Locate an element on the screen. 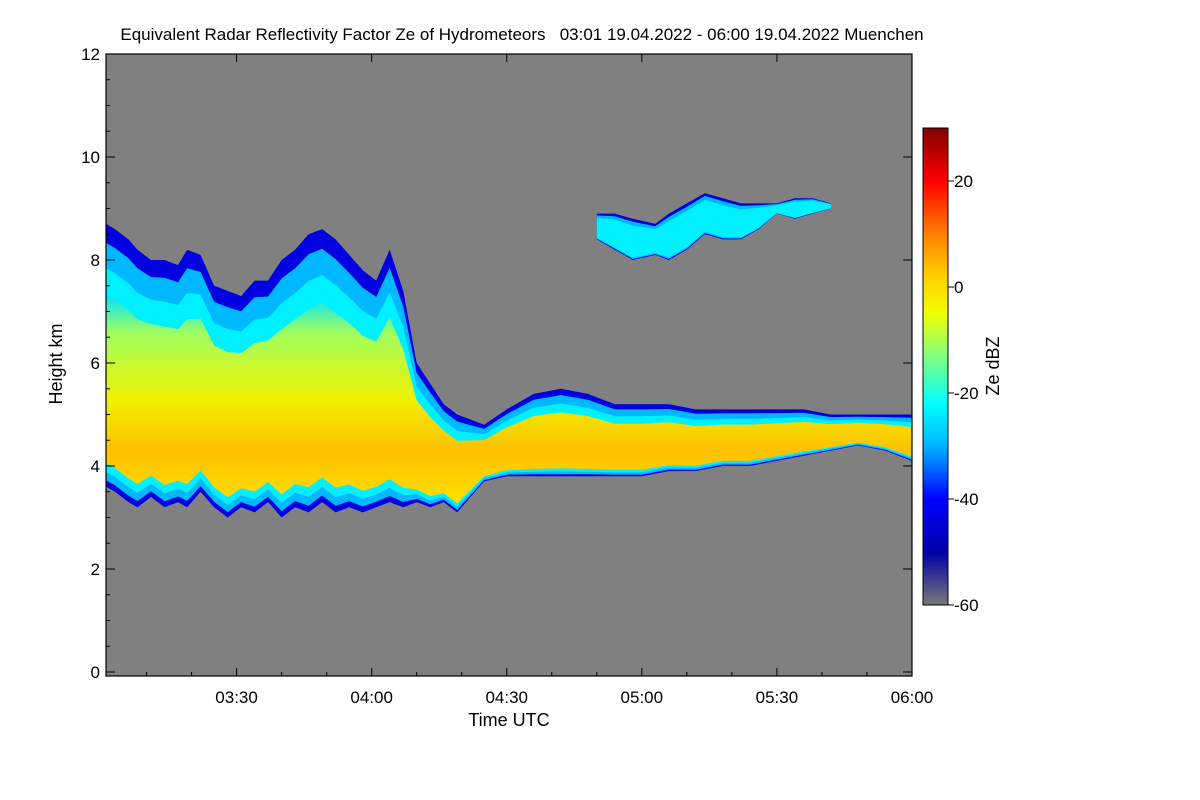 The image size is (1200, 800). y-tick-label: 12 is located at coordinates (90, 54).